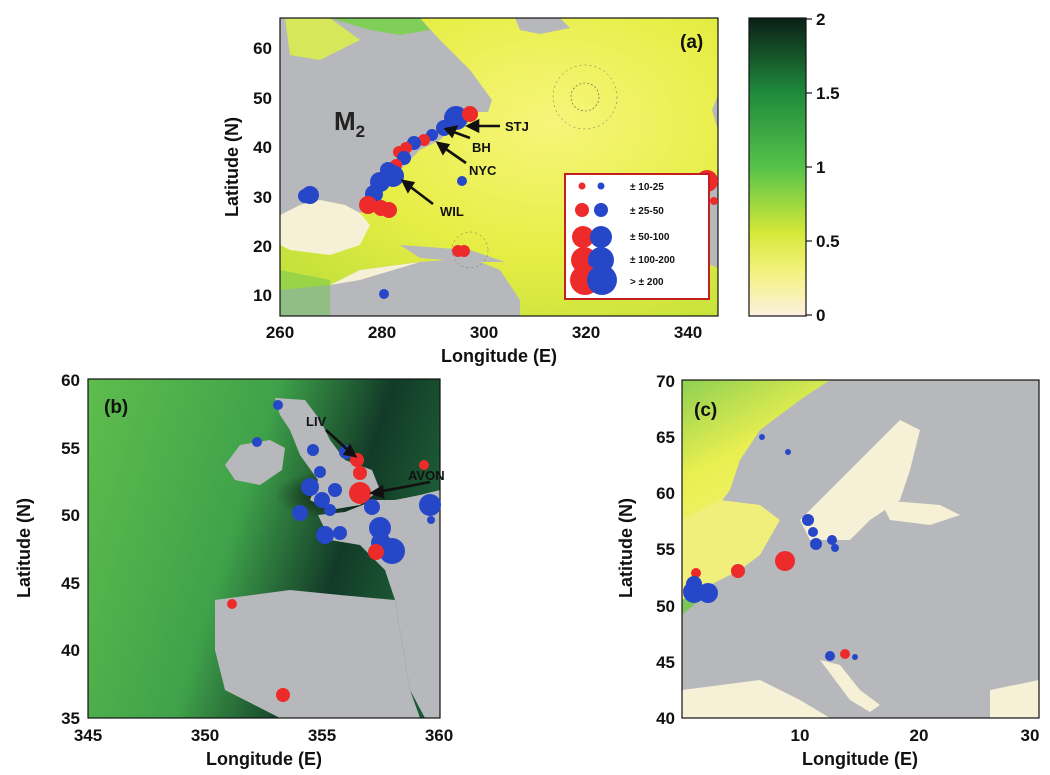 This screenshot has width=1050, height=775. What do you see at coordinates (316, 421) in the screenshot?
I see `annotation-liv: LIV` at bounding box center [316, 421].